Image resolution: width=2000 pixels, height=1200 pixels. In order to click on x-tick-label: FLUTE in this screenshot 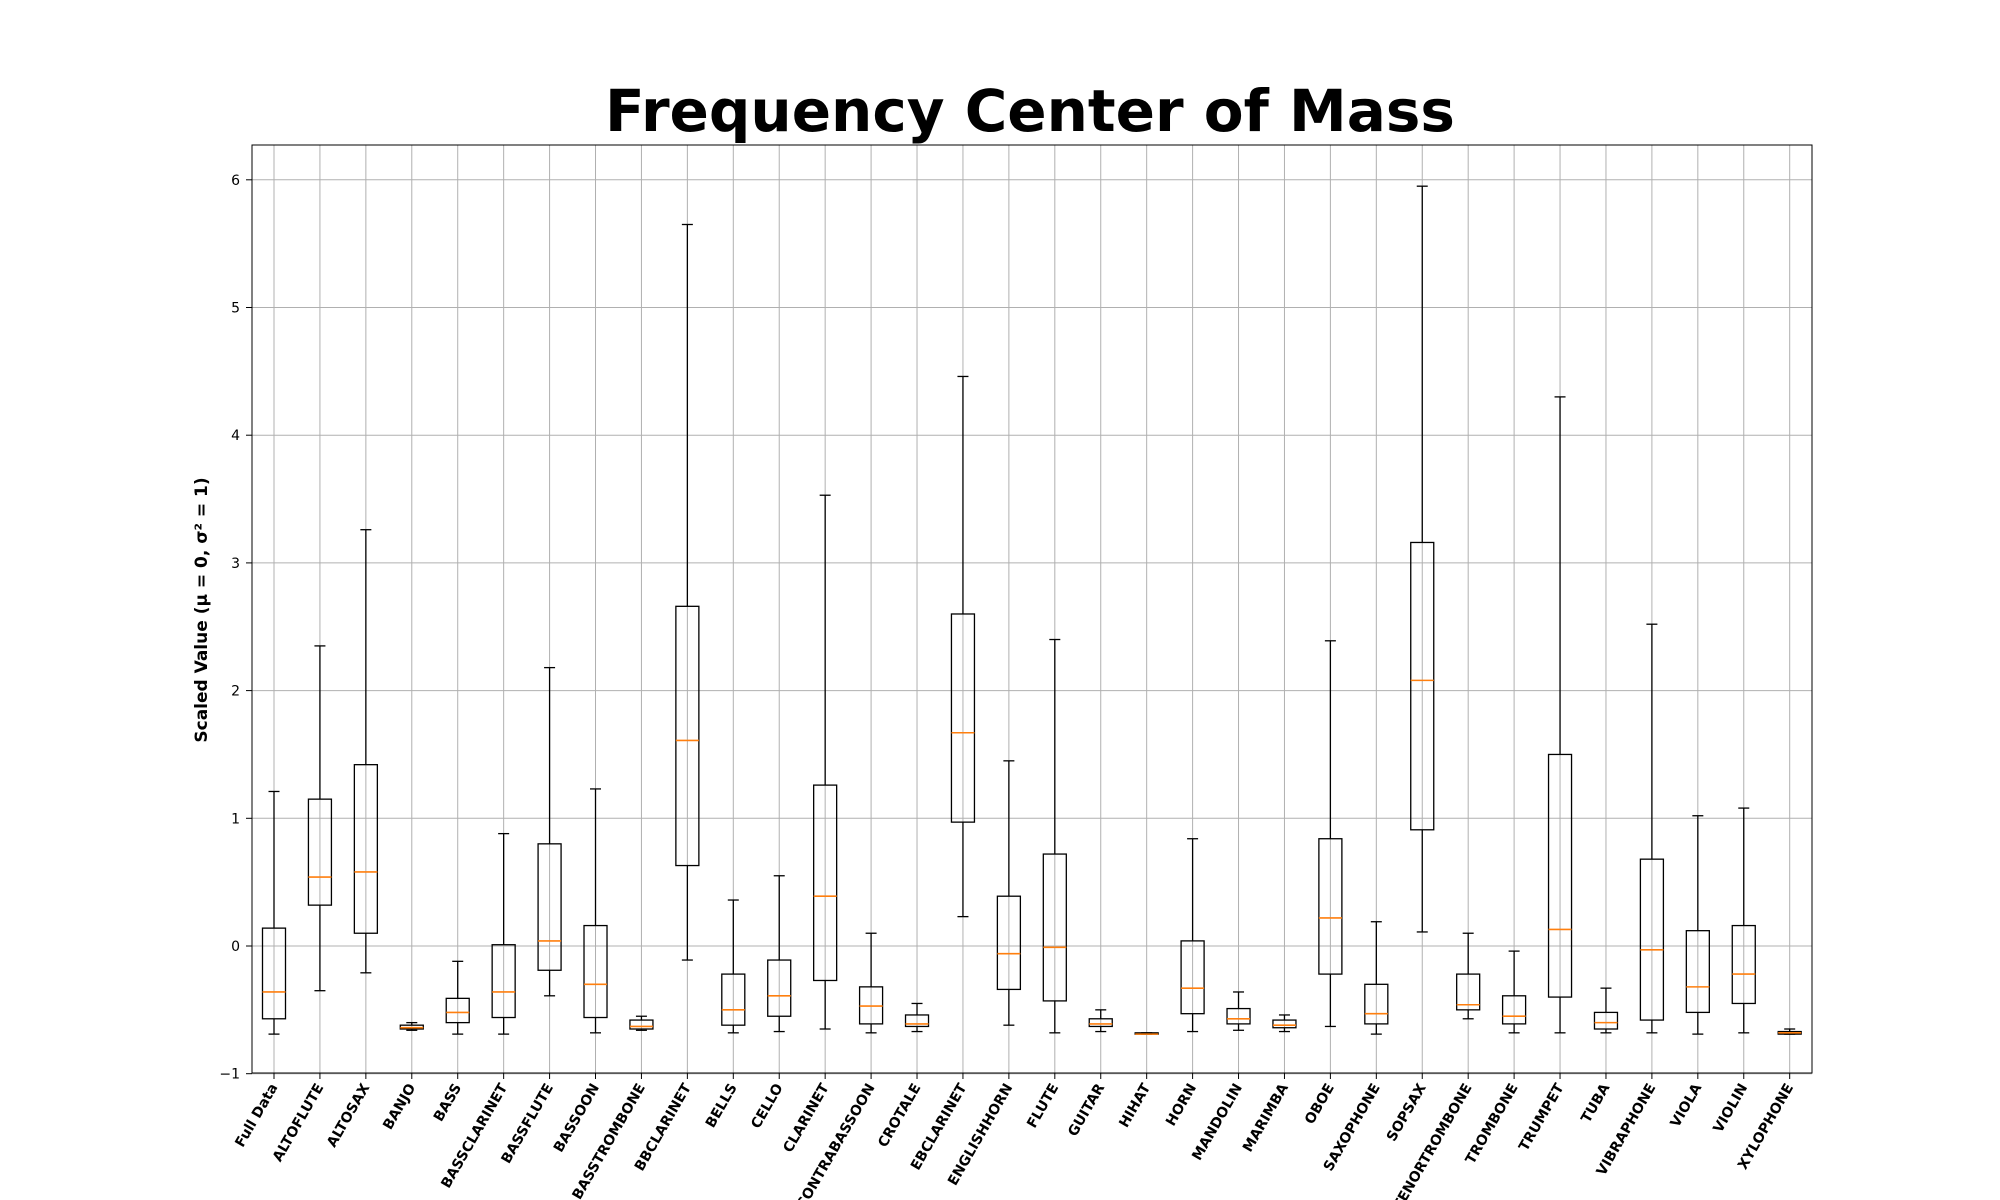, I will do `click(1043, 1106)`.